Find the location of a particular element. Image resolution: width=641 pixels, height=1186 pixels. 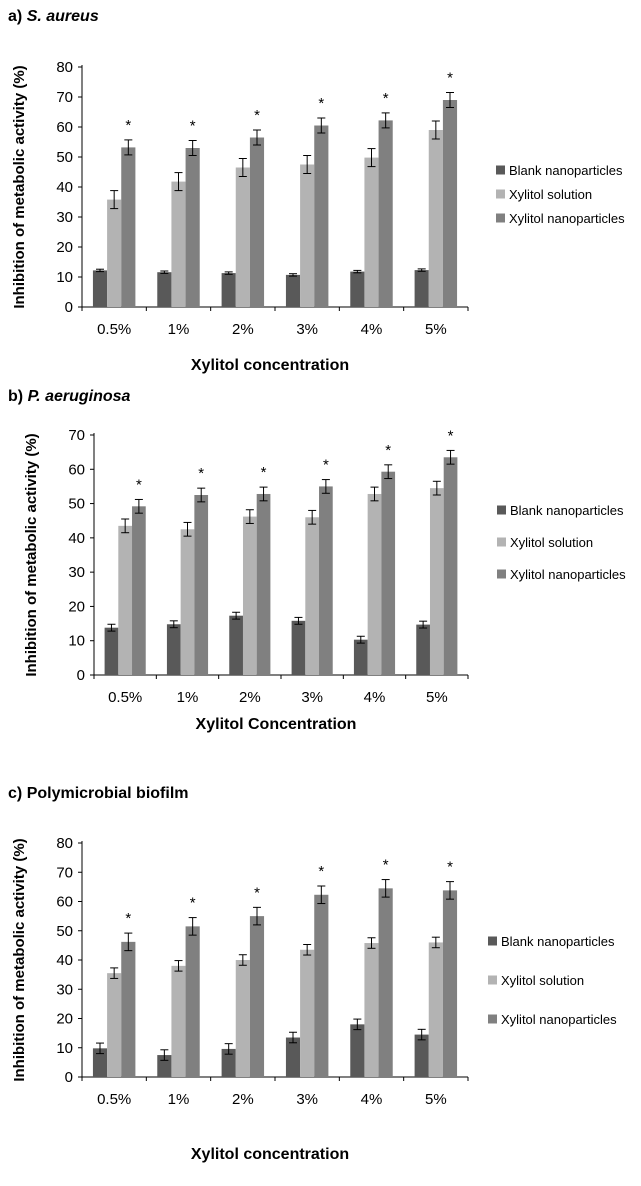

chart-title-prefix: a) is located at coordinates (15, 16).